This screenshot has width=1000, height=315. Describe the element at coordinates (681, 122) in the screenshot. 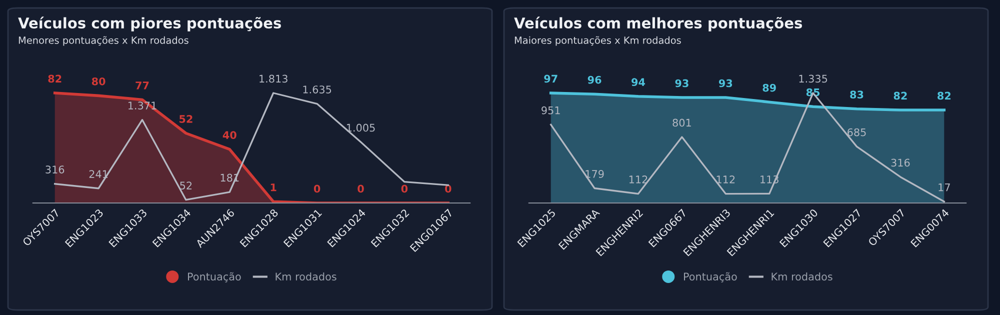

I see `data-label: 801` at that location.